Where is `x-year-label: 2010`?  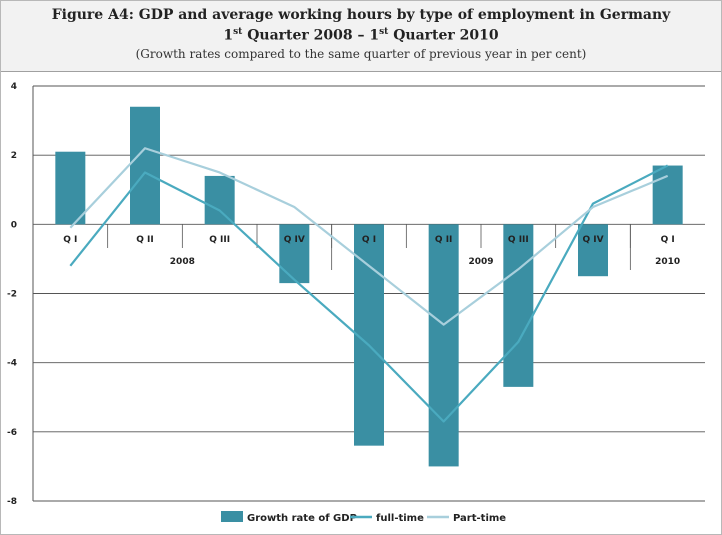
x-year-label: 2010 is located at coordinates (667, 262).